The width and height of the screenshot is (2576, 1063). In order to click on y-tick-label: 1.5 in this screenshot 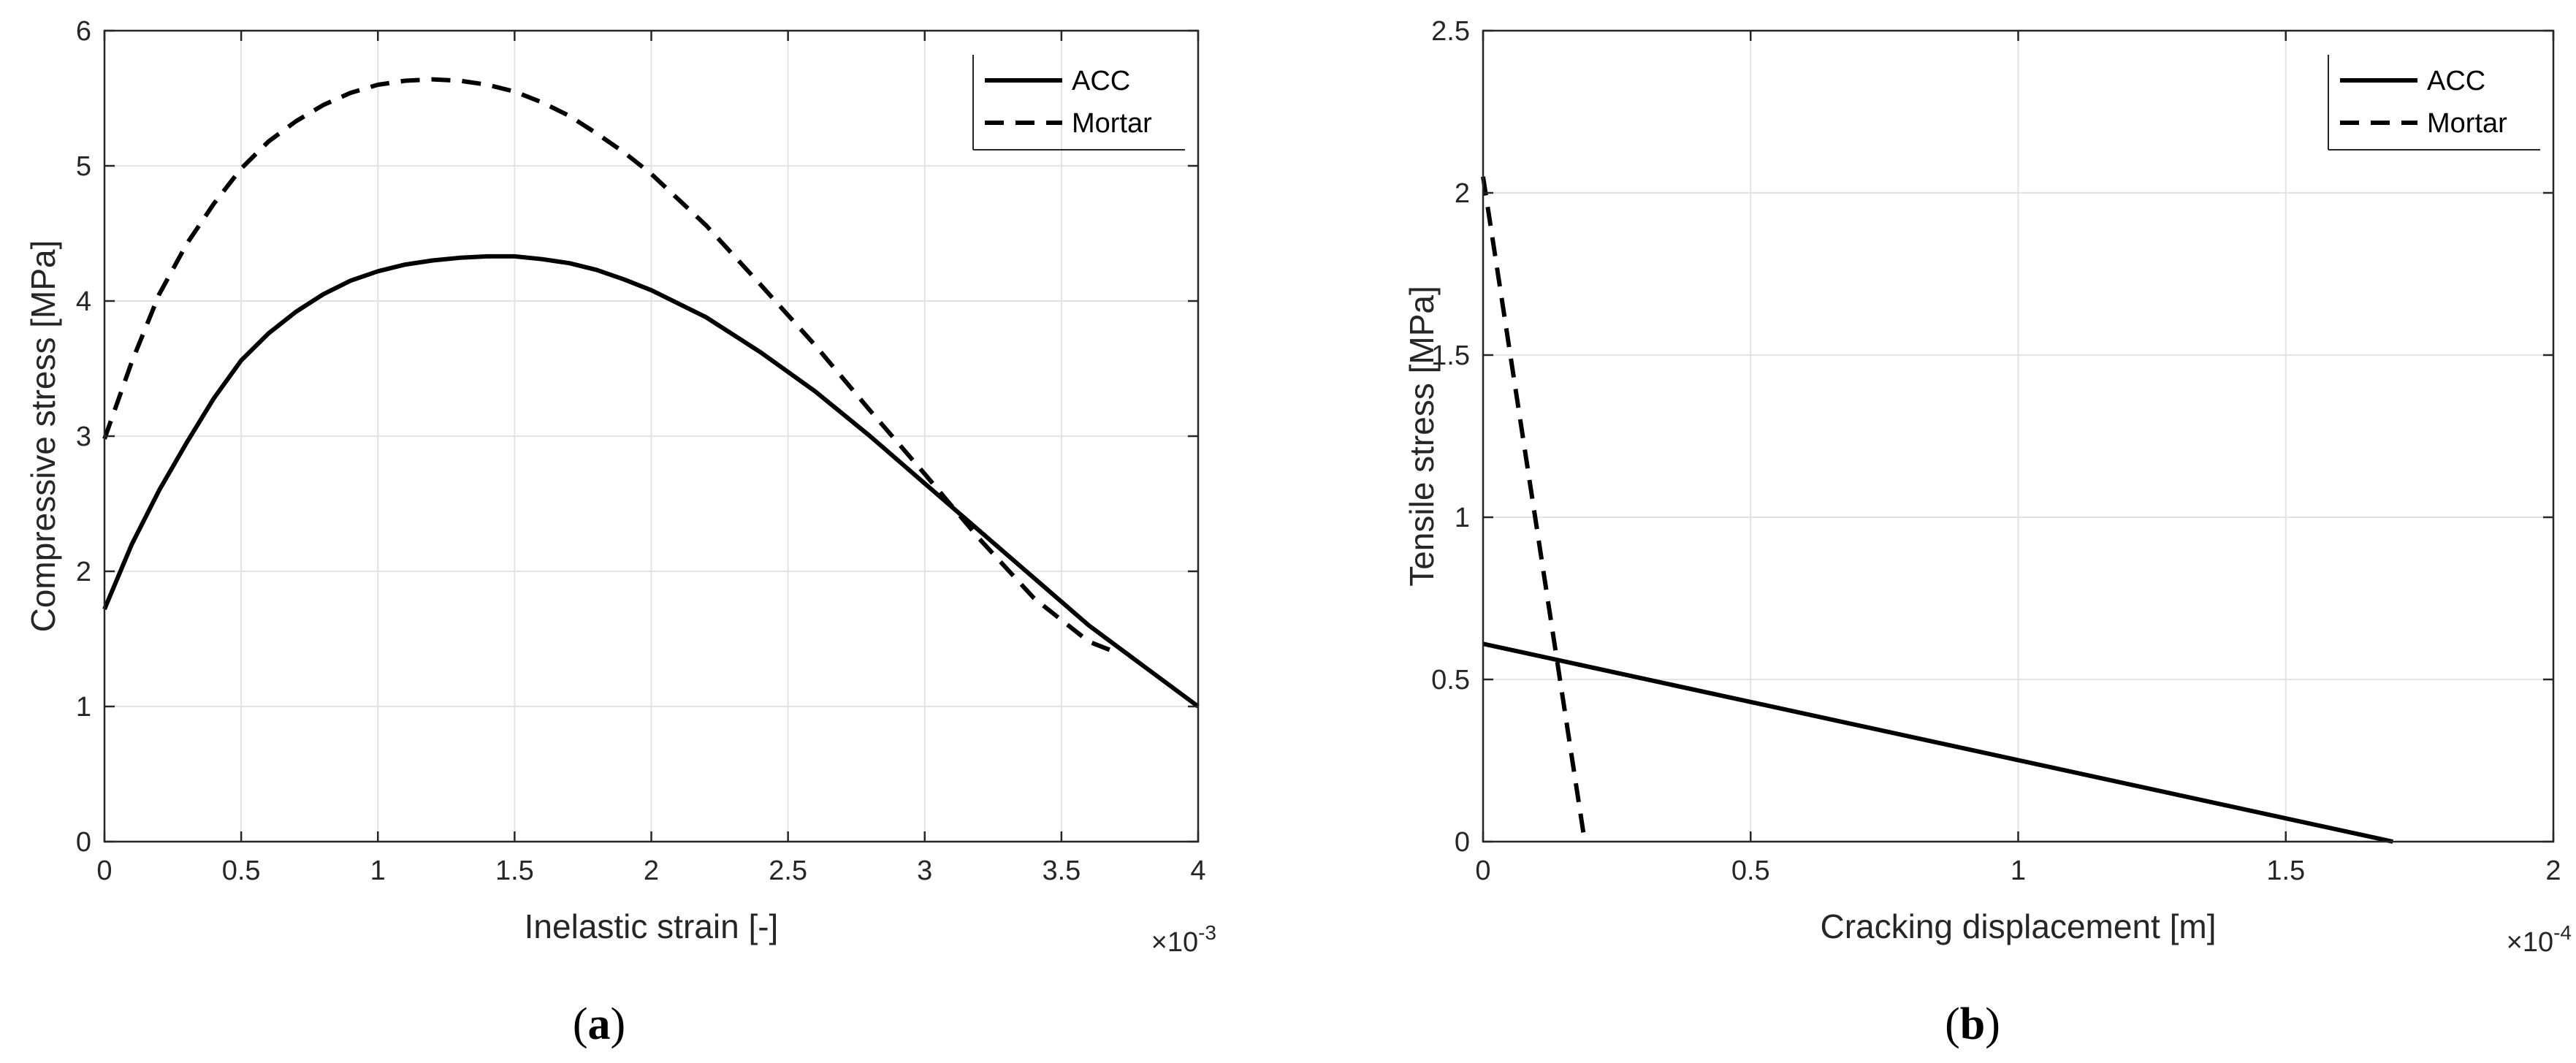, I will do `click(1451, 355)`.